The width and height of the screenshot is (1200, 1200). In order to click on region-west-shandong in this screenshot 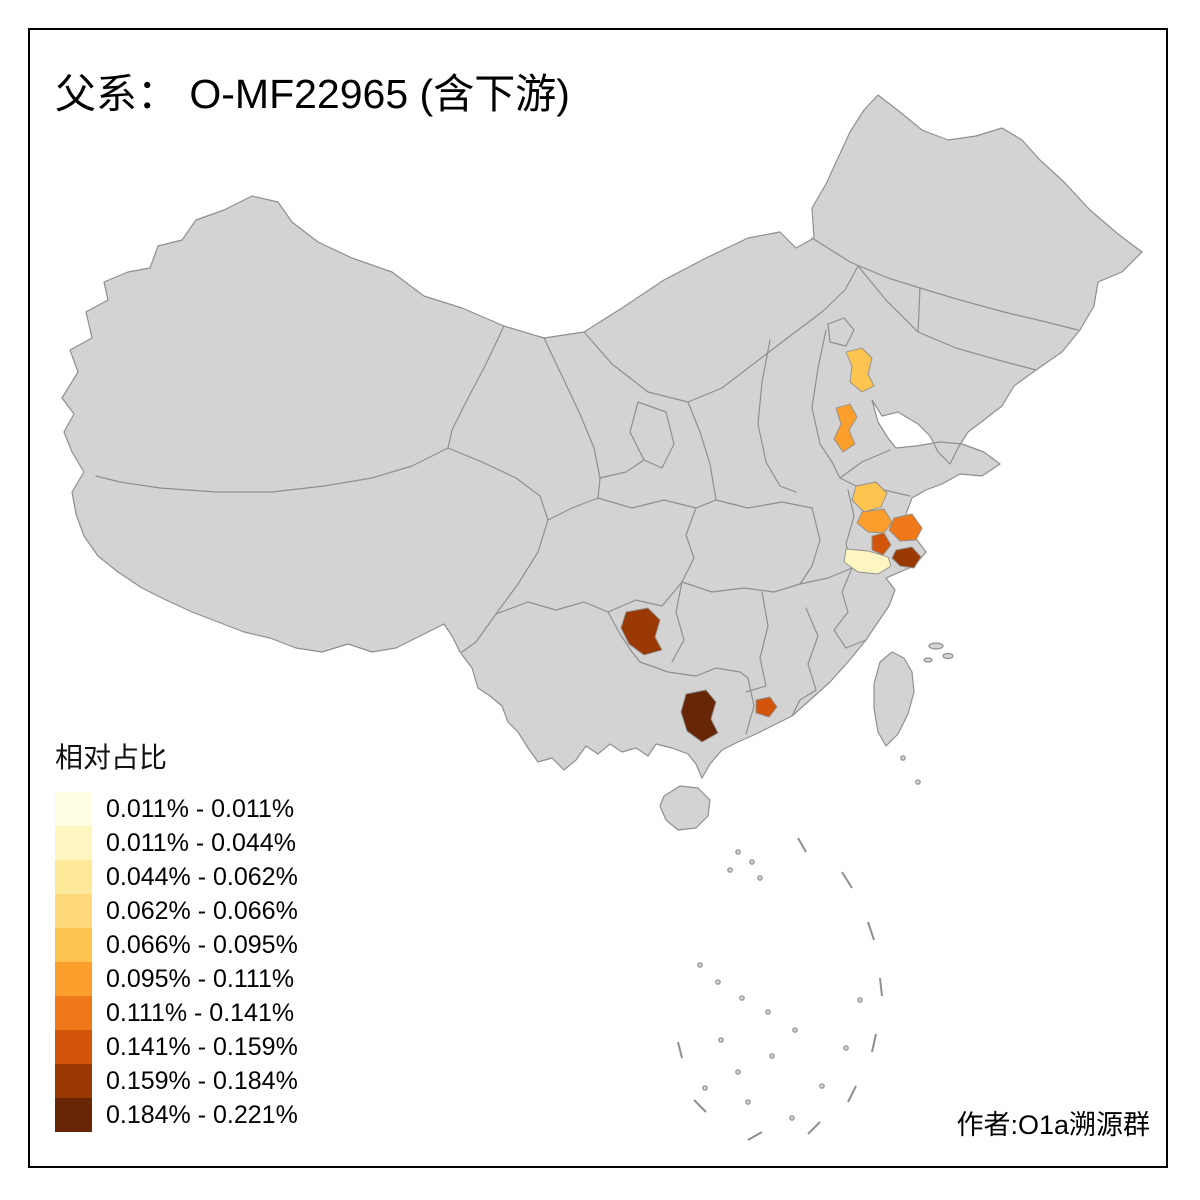, I will do `click(845, 428)`.